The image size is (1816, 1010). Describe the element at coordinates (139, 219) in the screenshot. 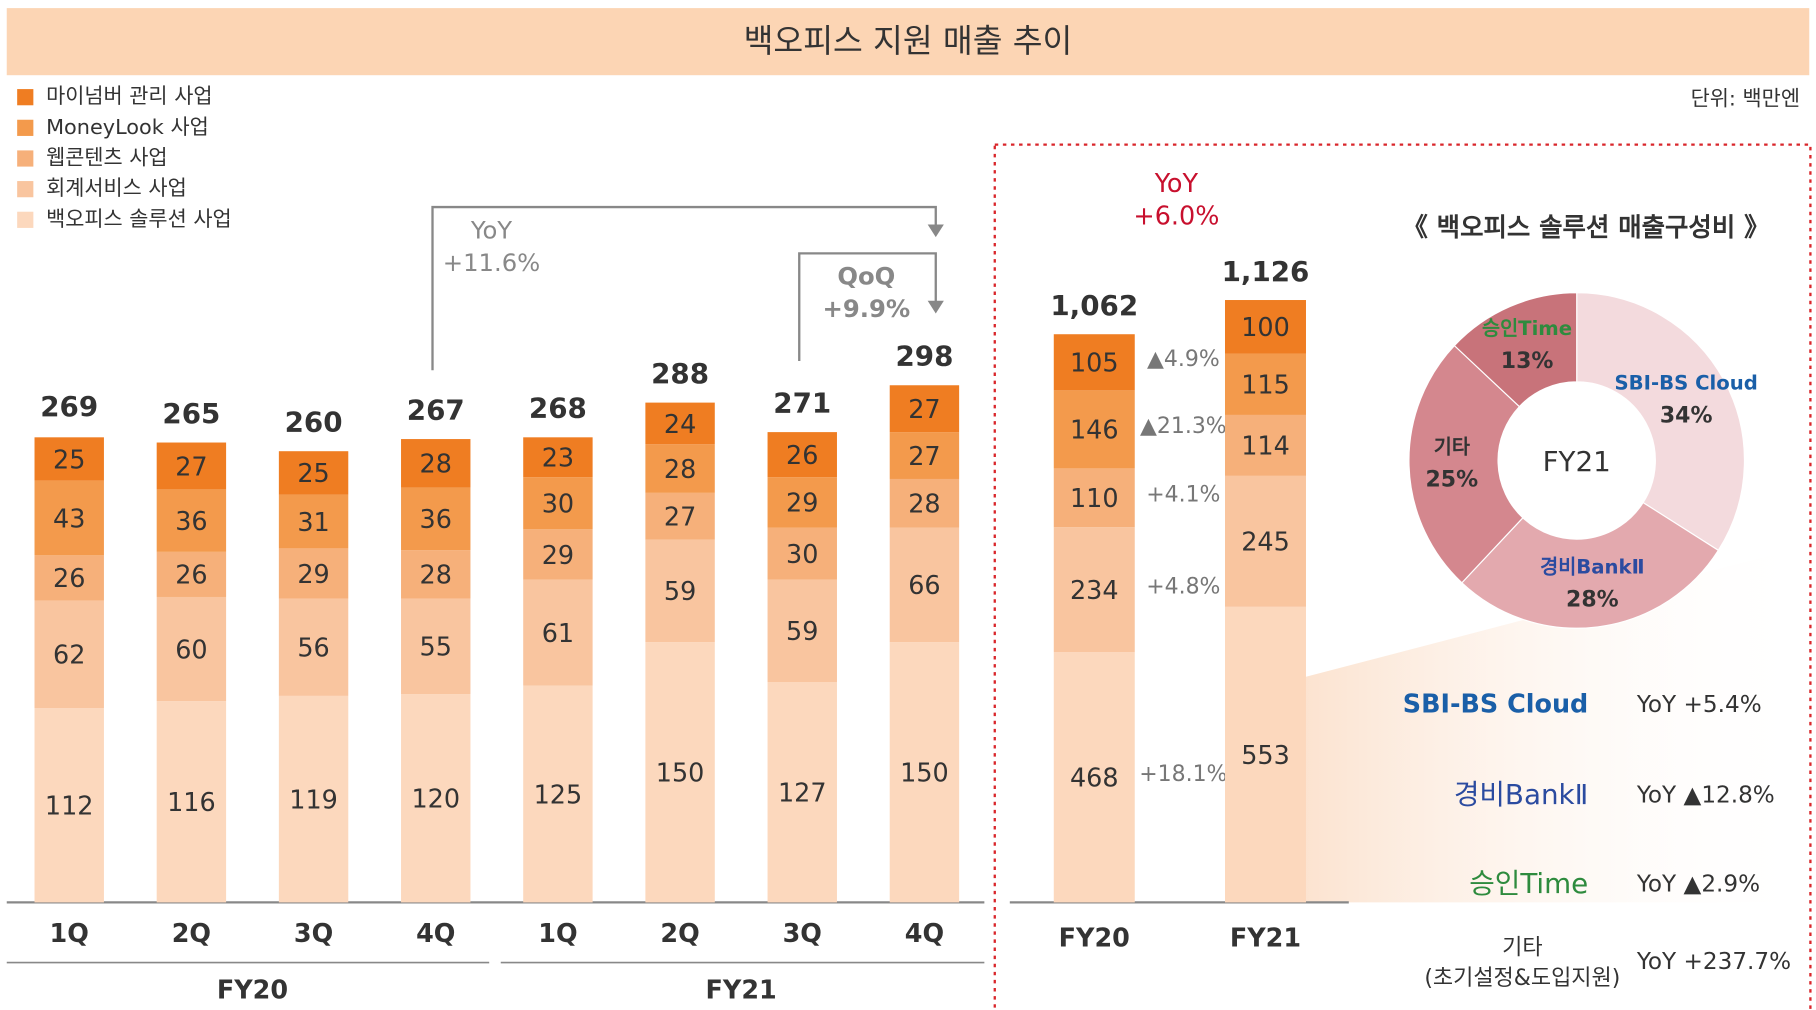

I see `legend-label: 백오피스 솔루션 사업` at that location.